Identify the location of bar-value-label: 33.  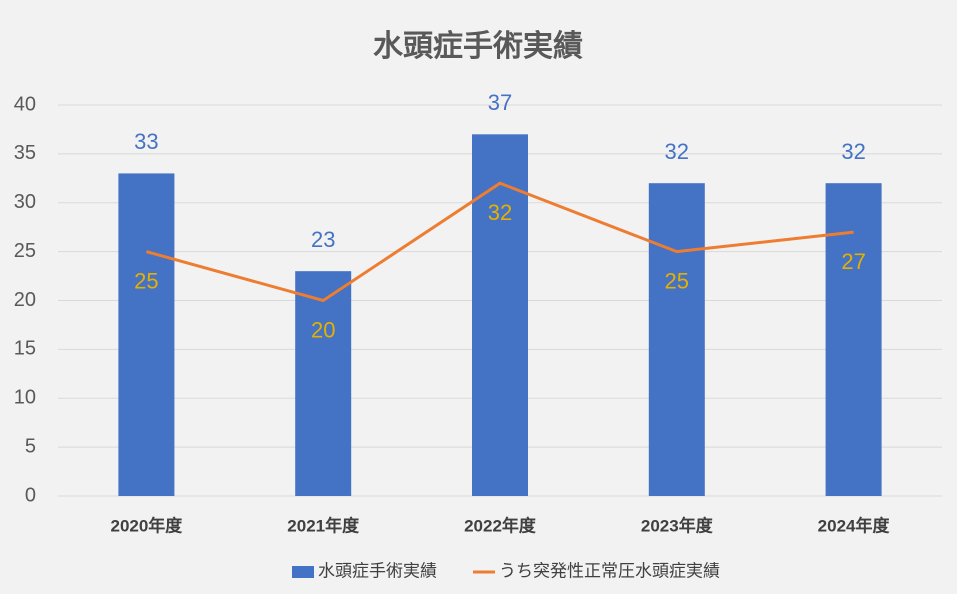
(146, 141).